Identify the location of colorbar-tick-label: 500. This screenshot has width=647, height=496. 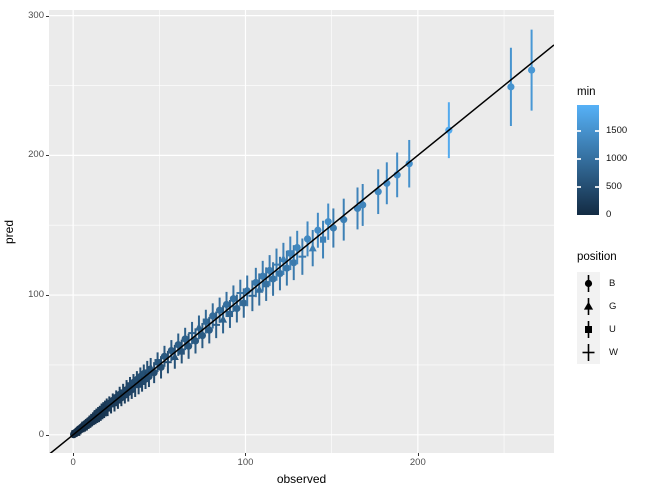
(614, 186).